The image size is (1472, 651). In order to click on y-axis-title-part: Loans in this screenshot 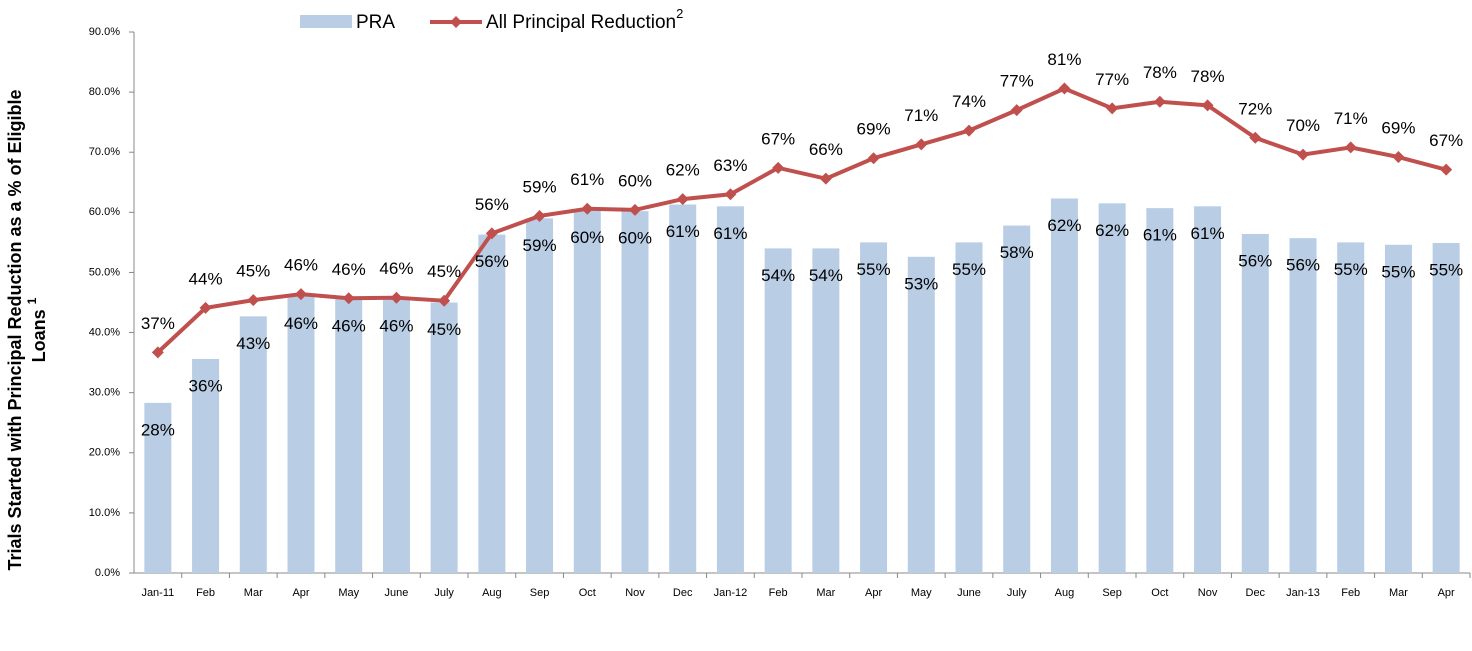, I will do `click(39, 333)`.